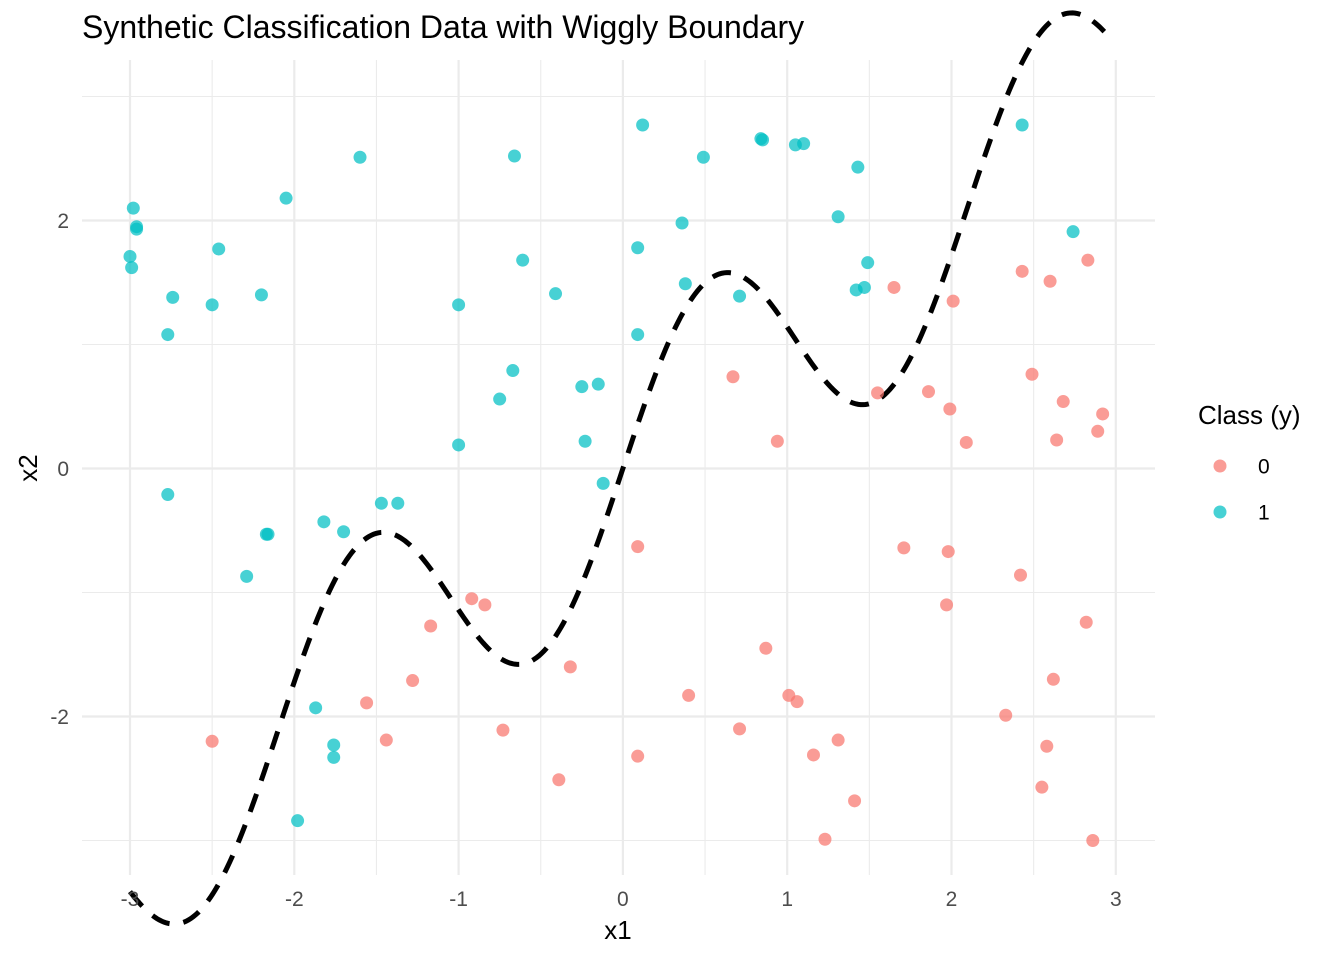 This screenshot has width=1344, height=960. I want to click on x-tick-label: 2, so click(952, 899).